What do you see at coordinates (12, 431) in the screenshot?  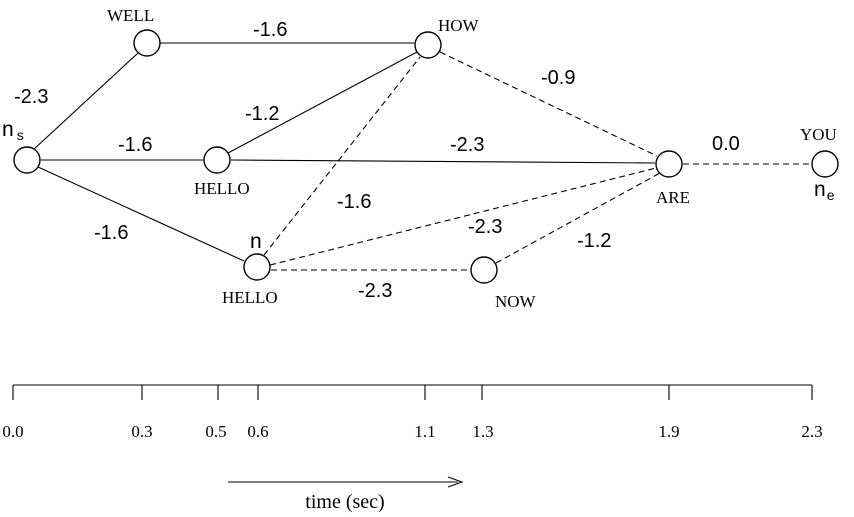 I see `tick-label-0-0: 0.0` at bounding box center [12, 431].